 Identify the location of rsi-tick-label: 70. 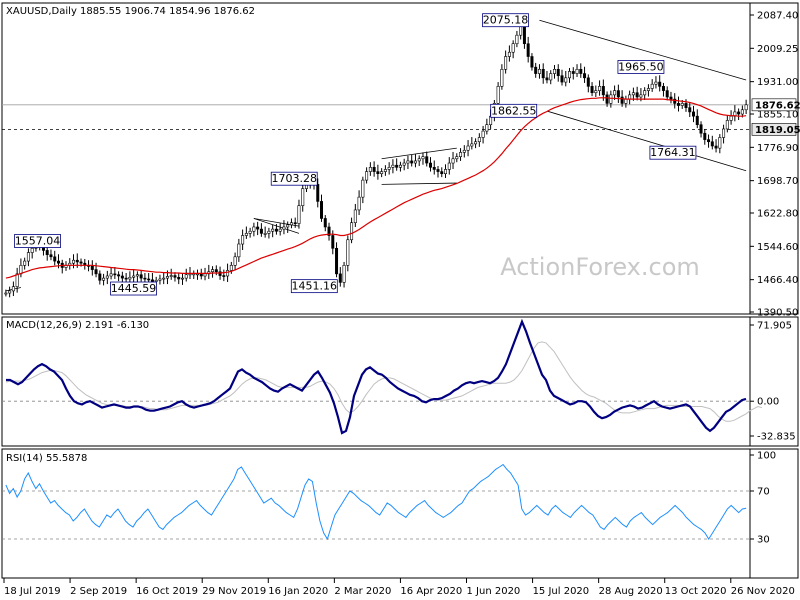
(763, 492).